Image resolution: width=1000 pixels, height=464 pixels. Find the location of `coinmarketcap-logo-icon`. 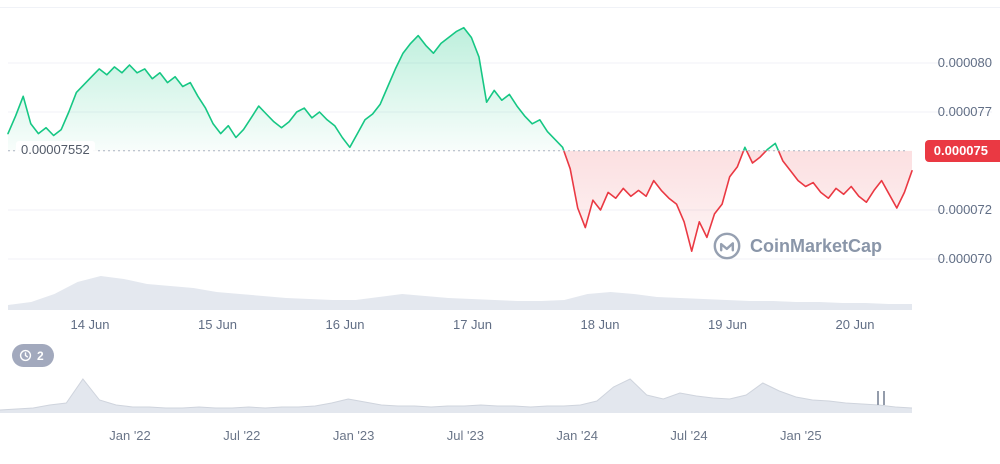

coinmarketcap-logo-icon is located at coordinates (727, 246).